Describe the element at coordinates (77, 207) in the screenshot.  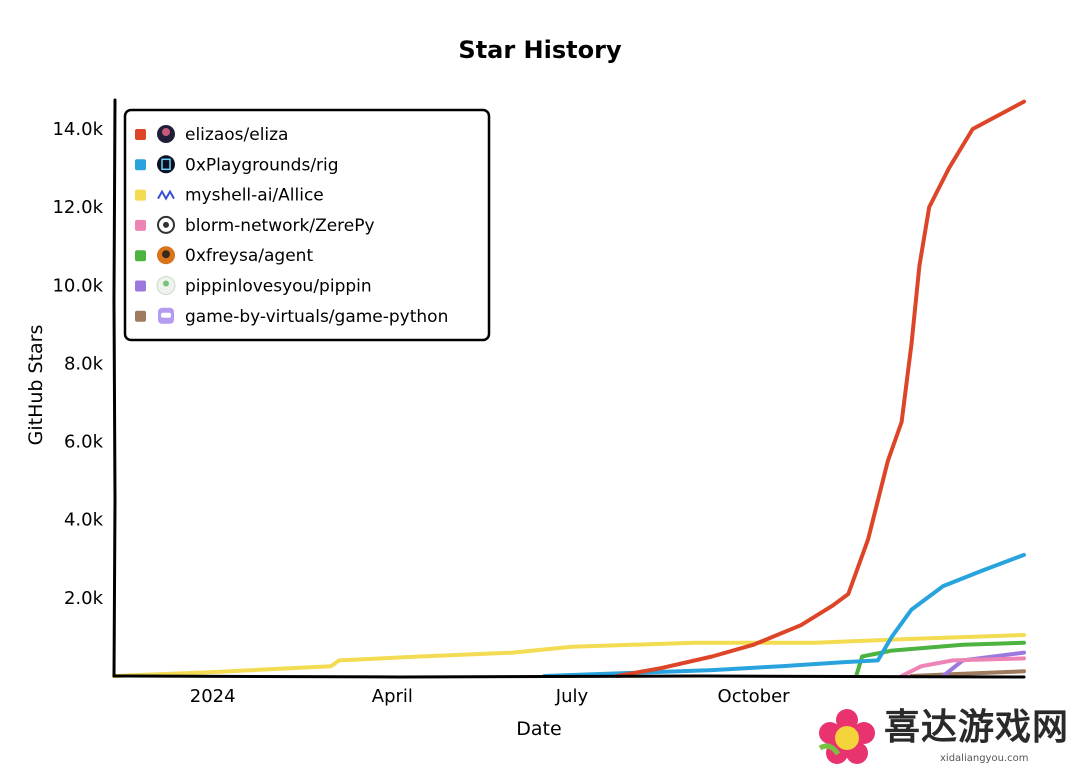
I see `y-tick-label: 12.0k` at that location.